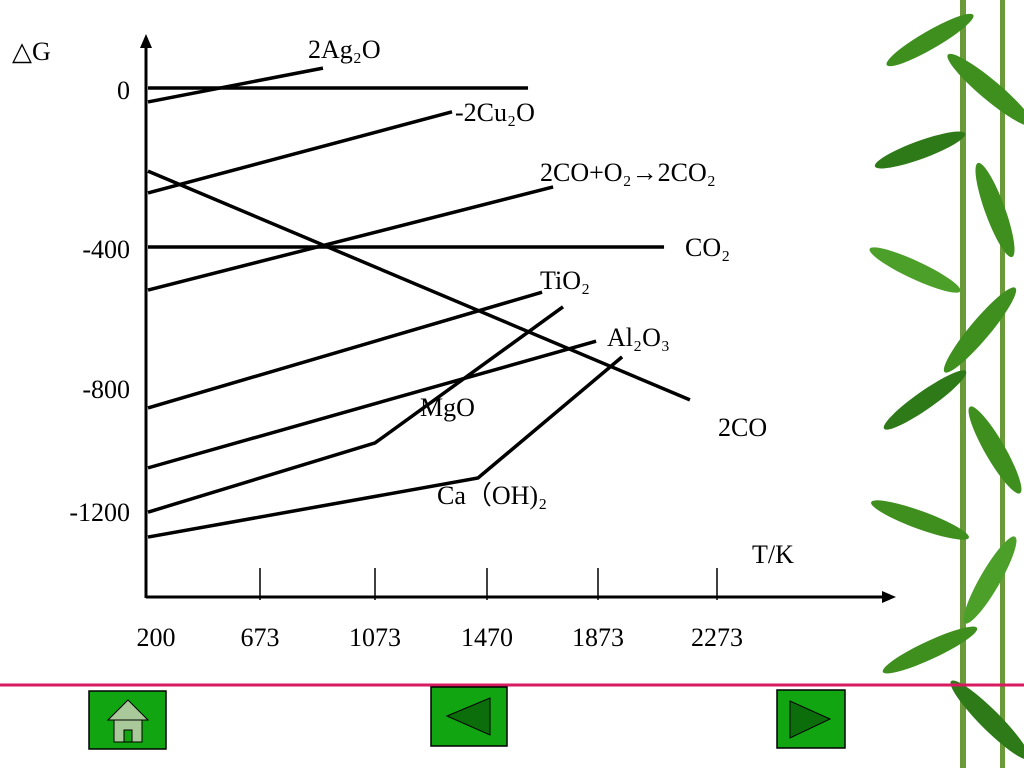 Image resolution: width=1024 pixels, height=768 pixels. Describe the element at coordinates (487, 637) in the screenshot. I see `x-tick-label: 1470` at that location.